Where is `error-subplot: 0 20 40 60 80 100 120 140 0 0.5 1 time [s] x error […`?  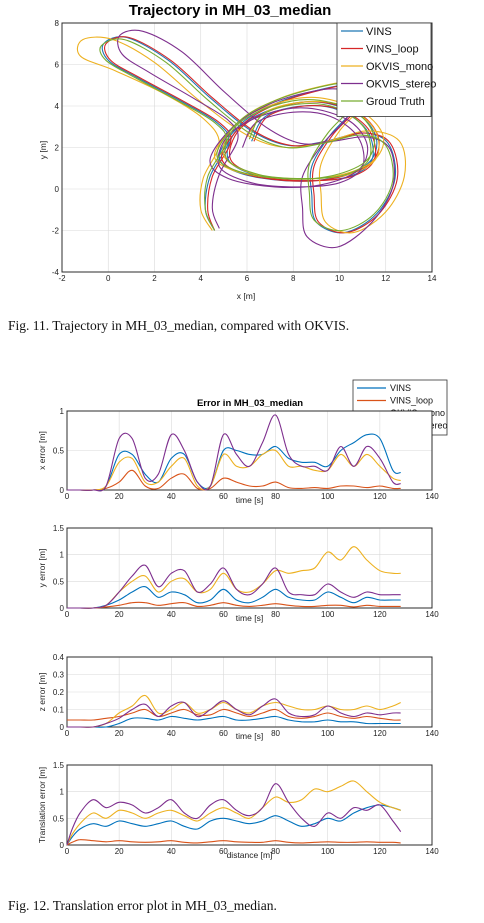 error-subplot: 0 20 40 60 80 100 120 140 0 0.5 1 time [s] x error [… is located at coordinates (238, 456).